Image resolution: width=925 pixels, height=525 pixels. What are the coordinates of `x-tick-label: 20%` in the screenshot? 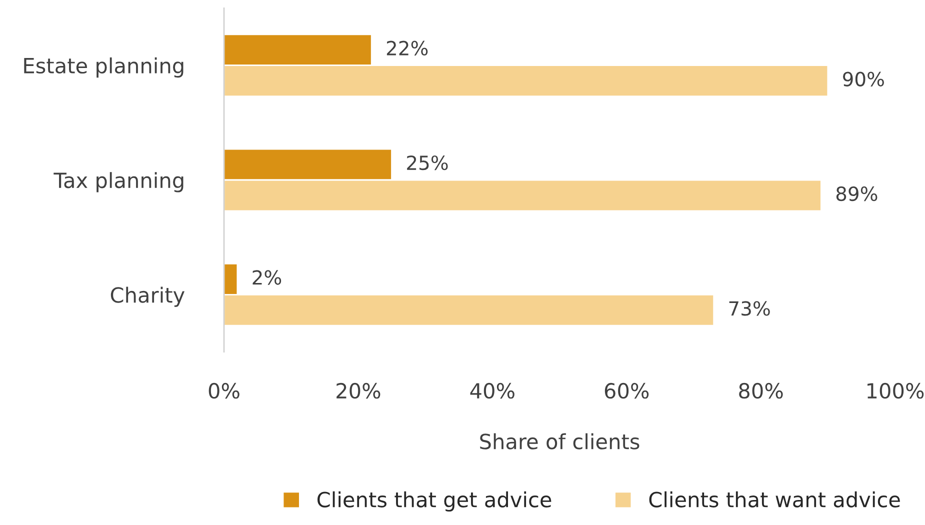 It's located at (358, 390).